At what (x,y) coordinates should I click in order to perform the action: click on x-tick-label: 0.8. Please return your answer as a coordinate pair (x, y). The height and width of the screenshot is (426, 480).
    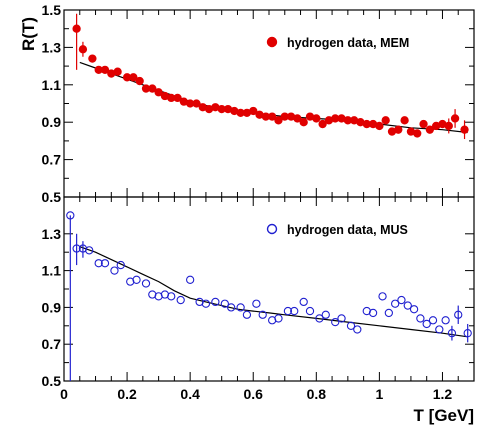
    Looking at the image, I should click on (317, 394).